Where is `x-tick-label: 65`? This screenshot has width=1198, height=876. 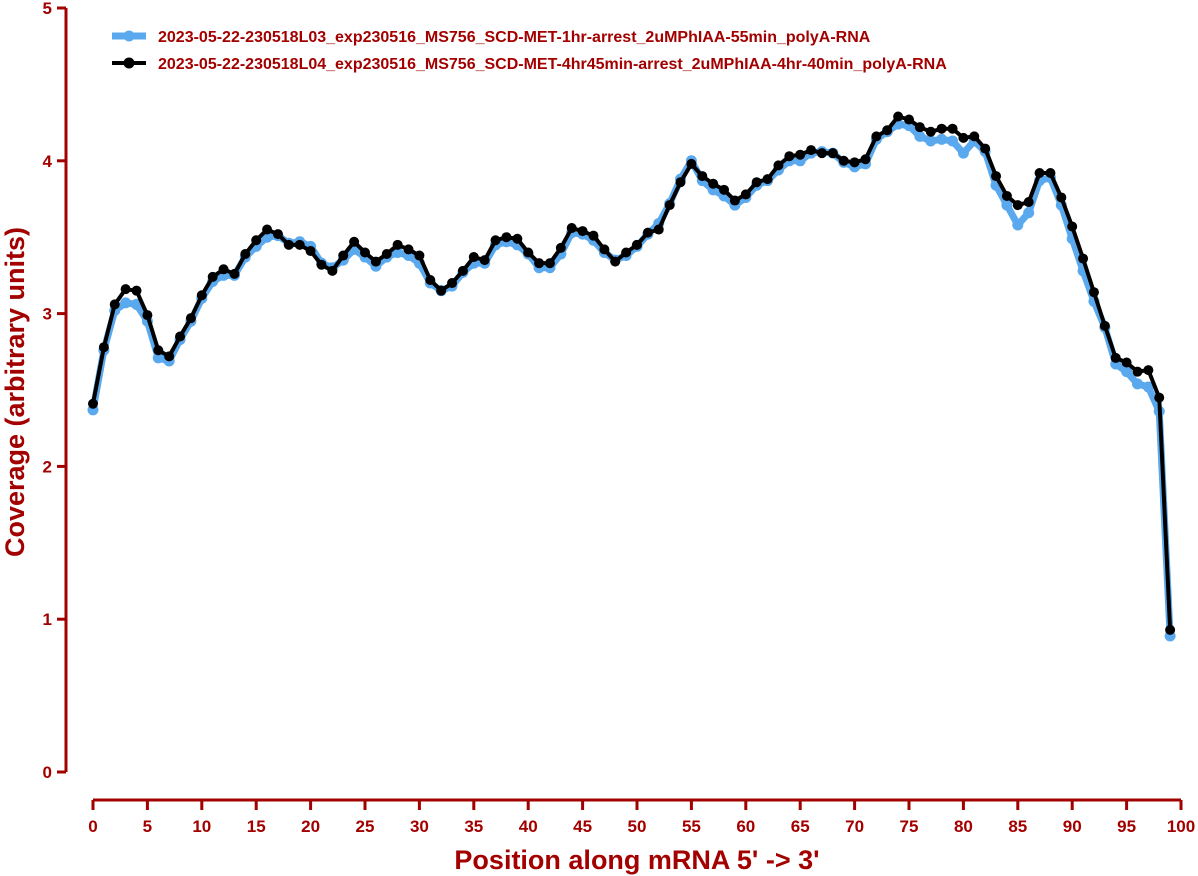 x-tick-label: 65 is located at coordinates (800, 826).